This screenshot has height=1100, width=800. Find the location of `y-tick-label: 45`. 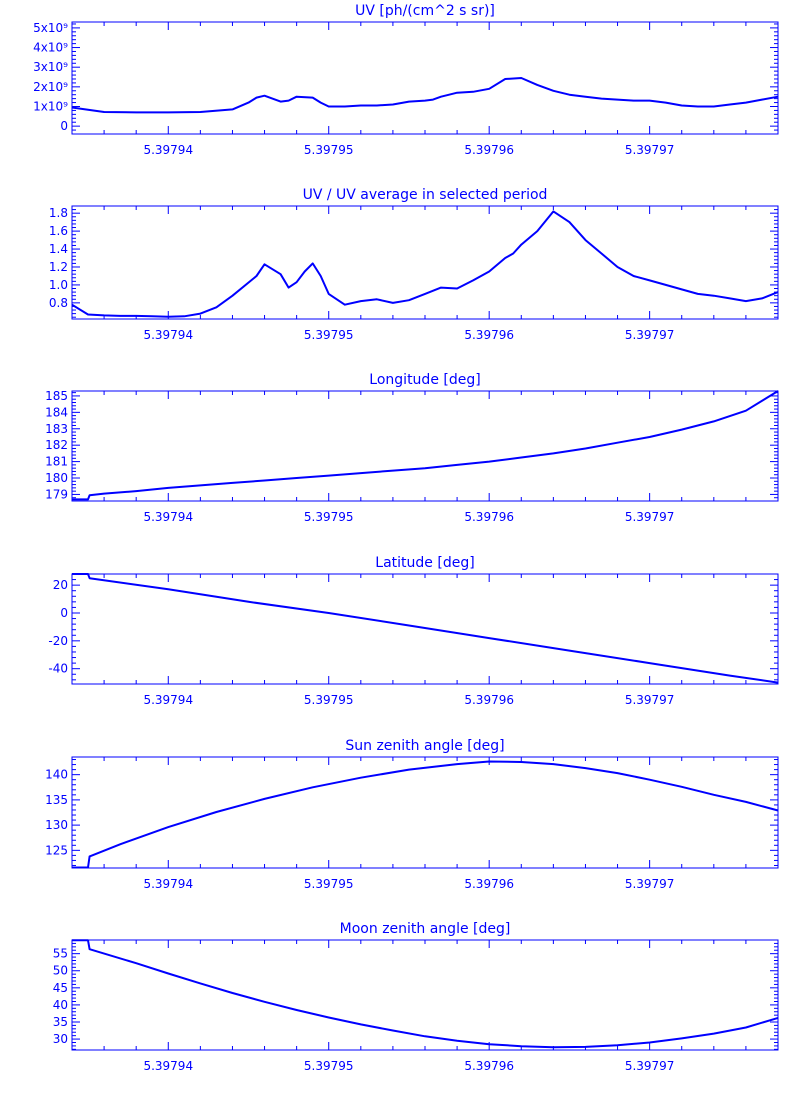

y-tick-label: 45 is located at coordinates (60, 988).